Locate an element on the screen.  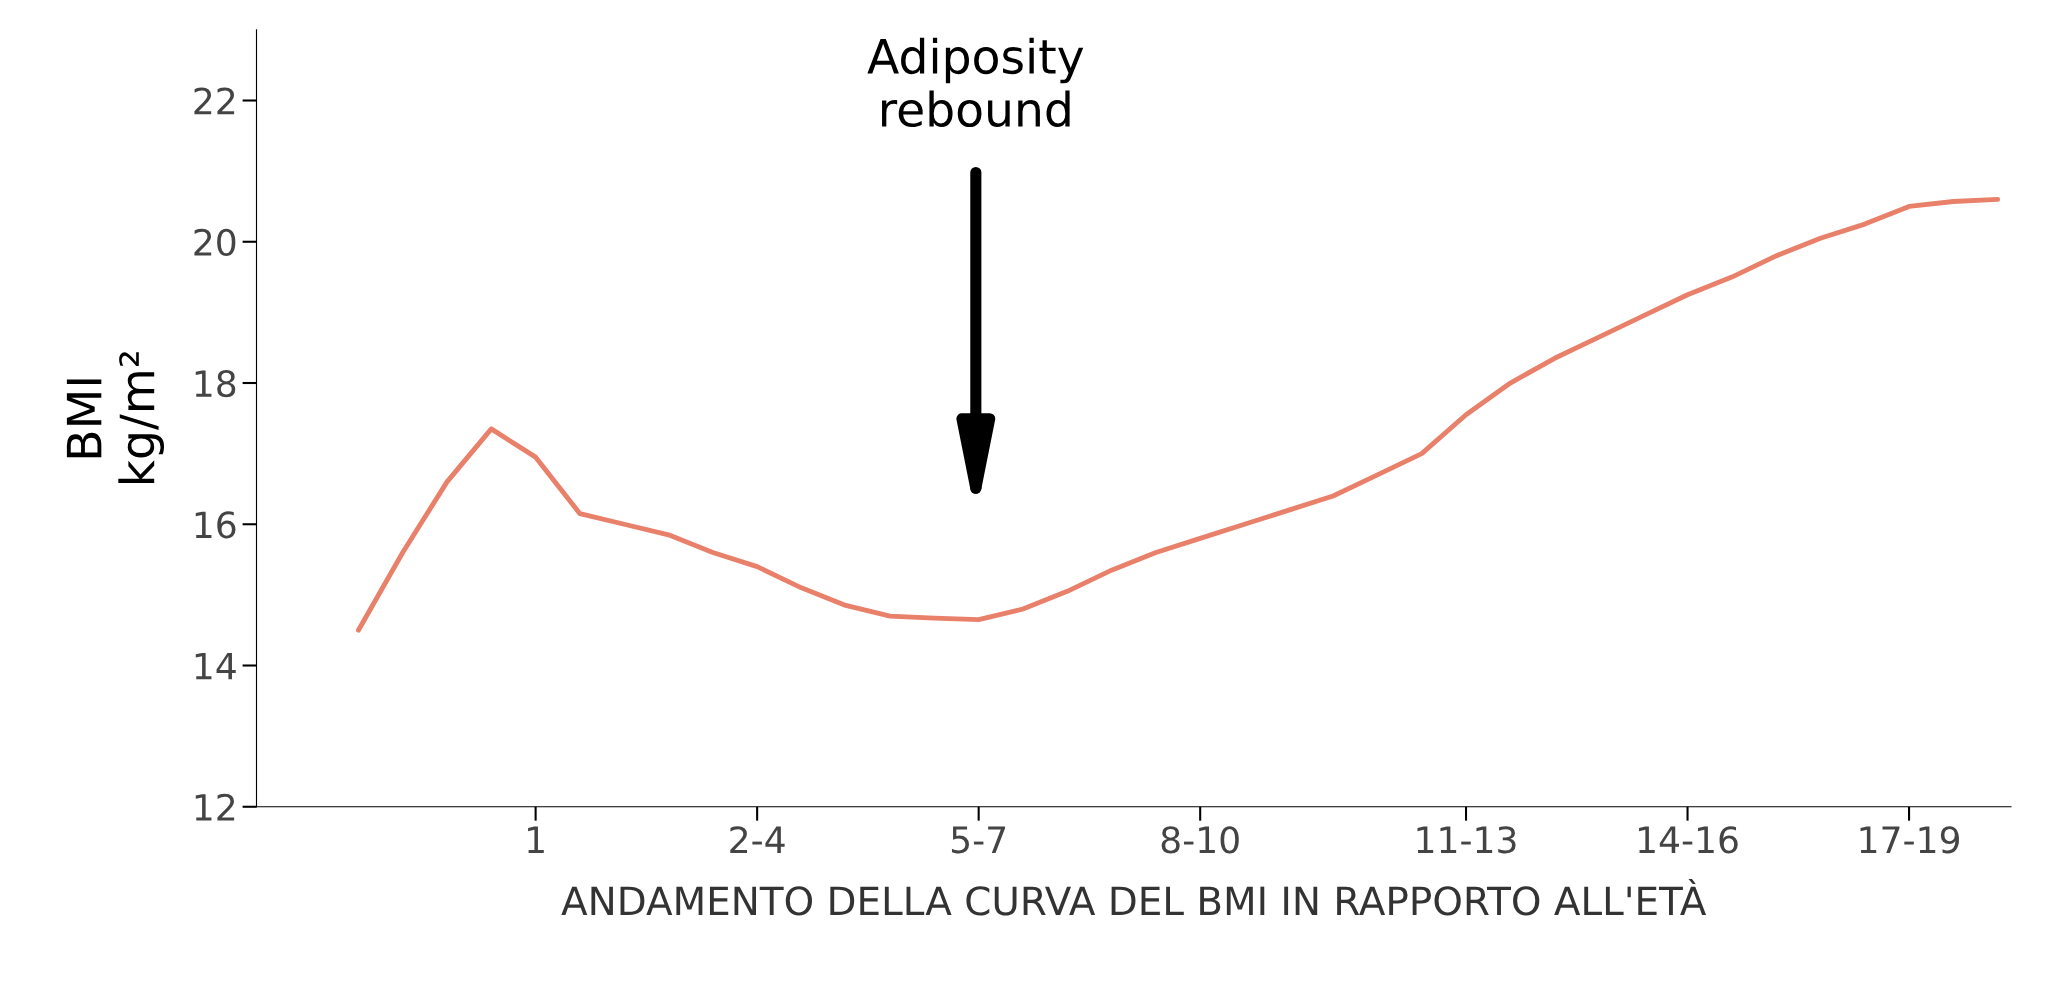
x-tick-label: 17-19 is located at coordinates (1909, 840).